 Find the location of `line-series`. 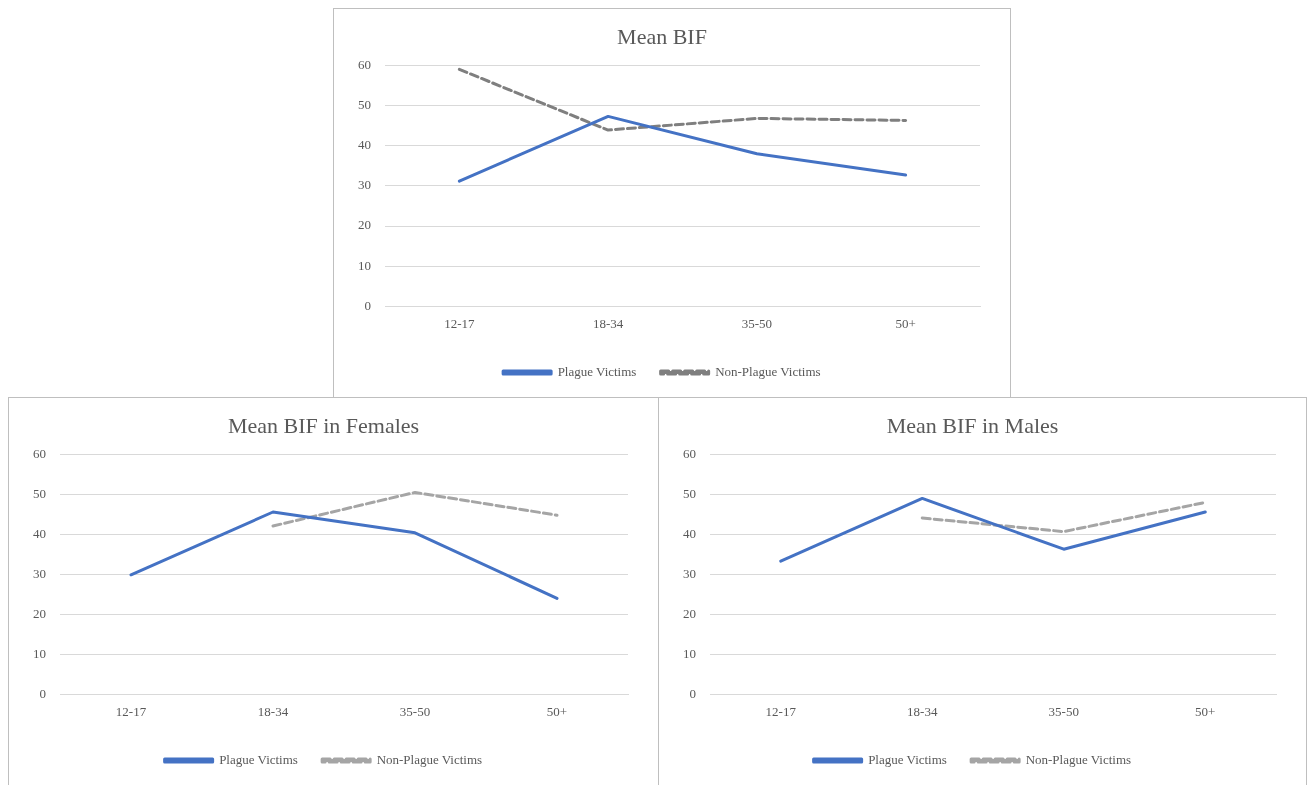

line-series is located at coordinates (682, 99).